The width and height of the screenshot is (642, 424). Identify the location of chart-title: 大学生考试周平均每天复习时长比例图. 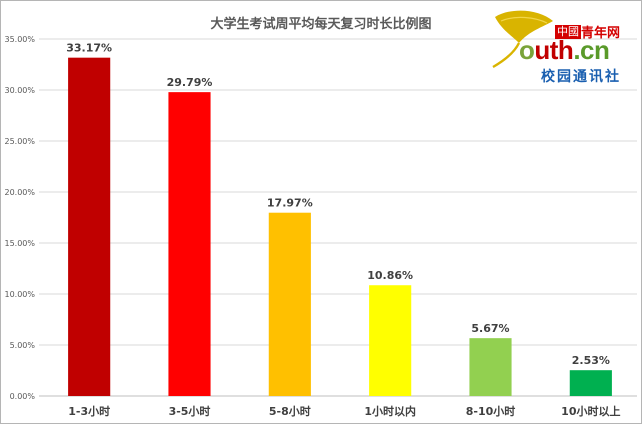
(320, 24).